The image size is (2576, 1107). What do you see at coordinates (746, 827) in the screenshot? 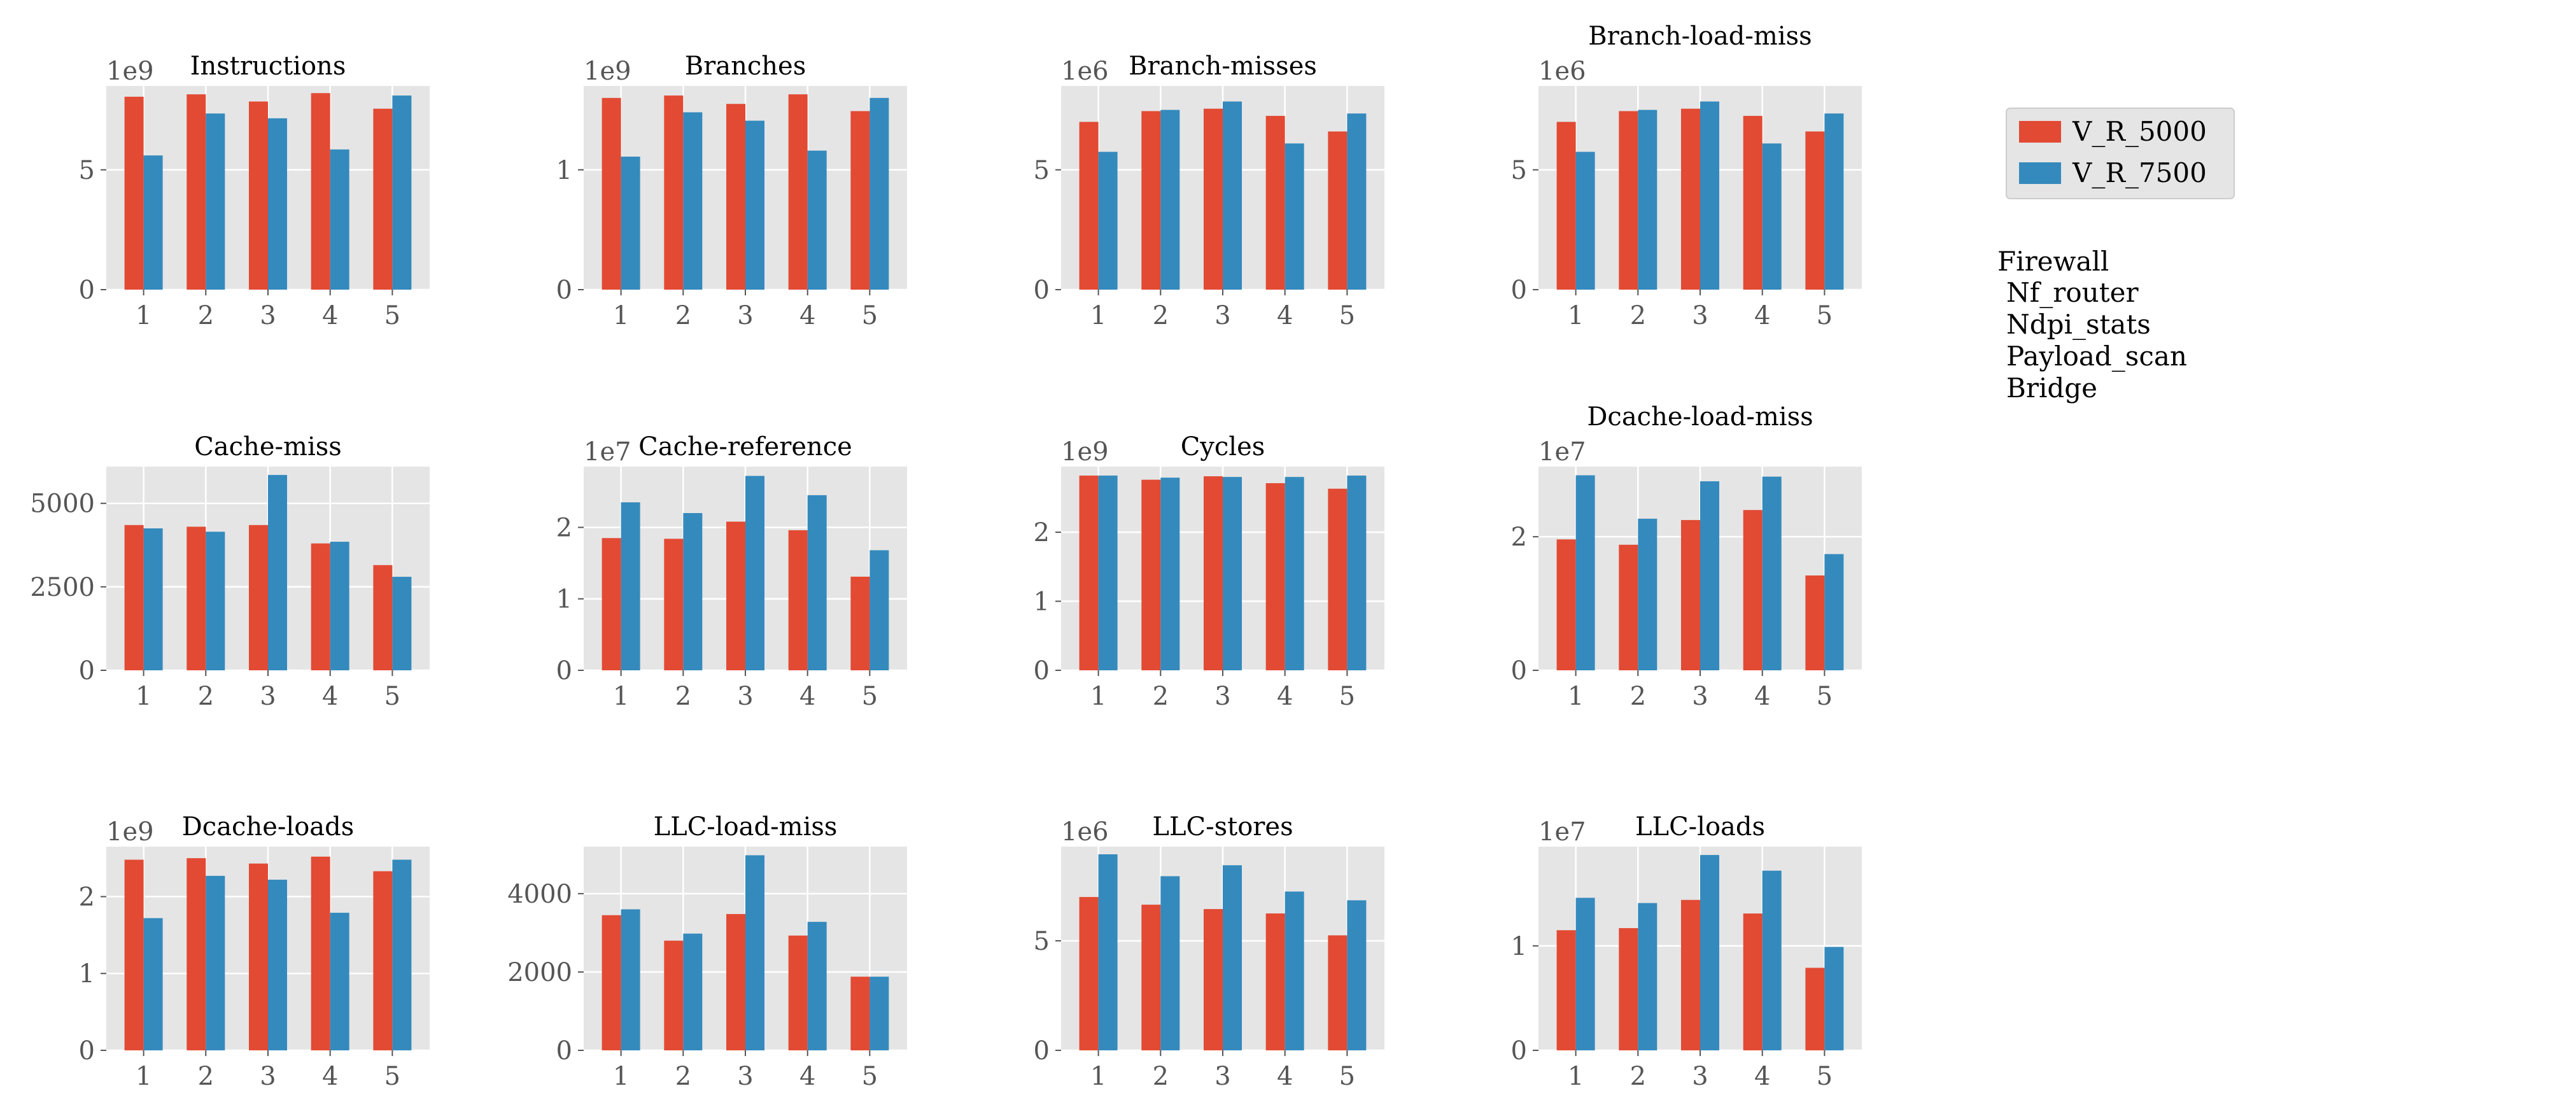
I see `subplot-title: LLC-load-miss` at bounding box center [746, 827].